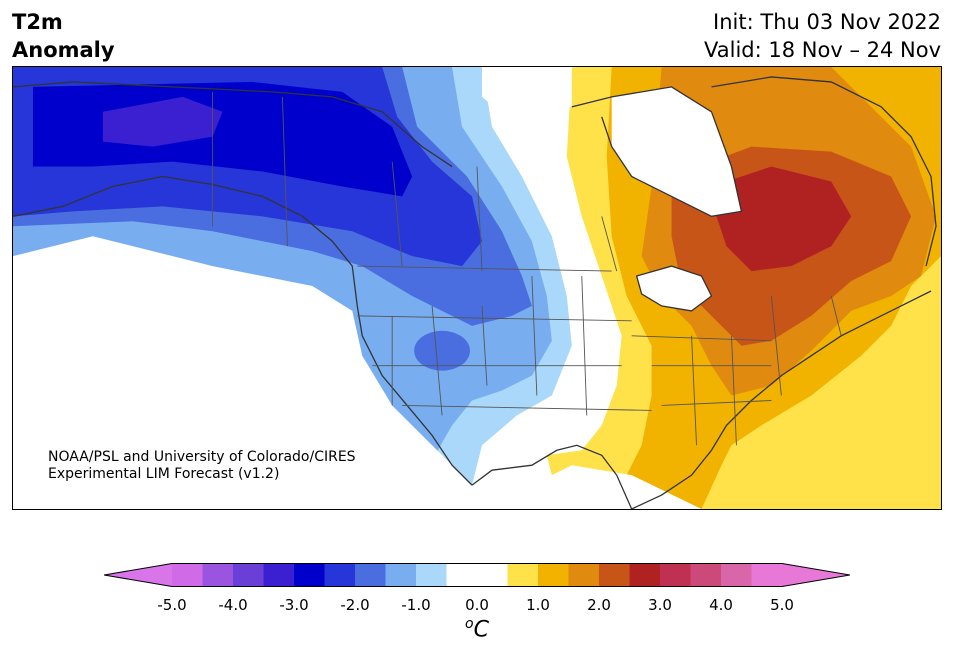 This screenshot has width=953, height=656. Describe the element at coordinates (526, 94) in the screenshot. I see `arctic-water` at that location.